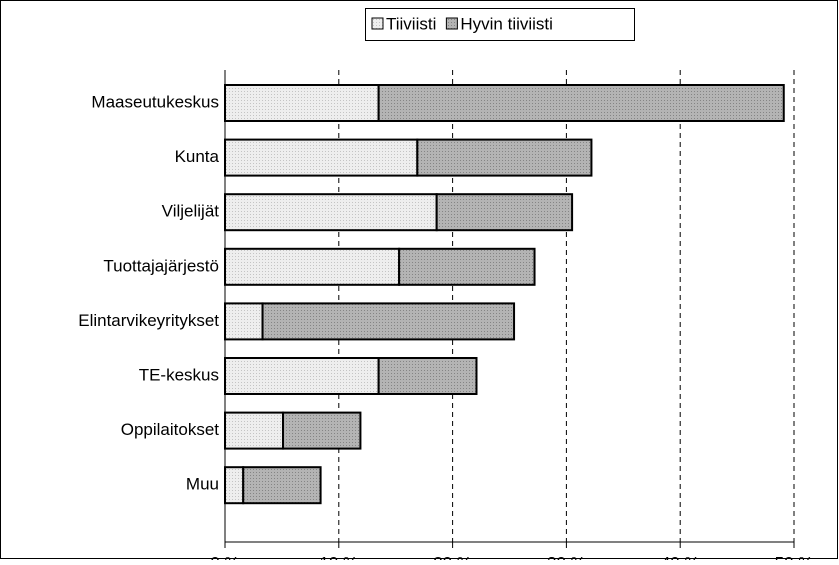 The height and width of the screenshot is (565, 839). I want to click on x-tick-label: 30 %, so click(566, 556).